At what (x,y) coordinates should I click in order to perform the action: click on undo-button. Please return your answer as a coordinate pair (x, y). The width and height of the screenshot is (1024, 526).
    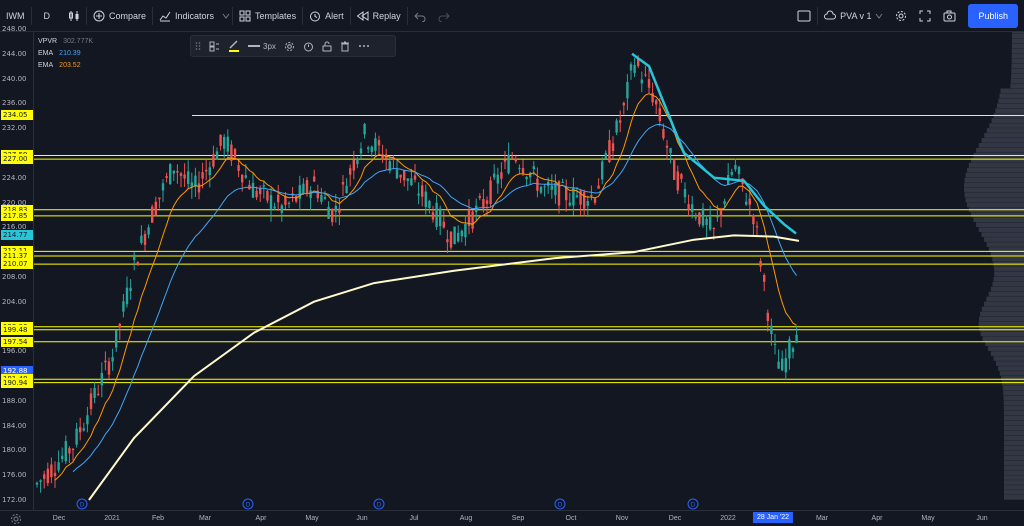
    Looking at the image, I should click on (420, 16).